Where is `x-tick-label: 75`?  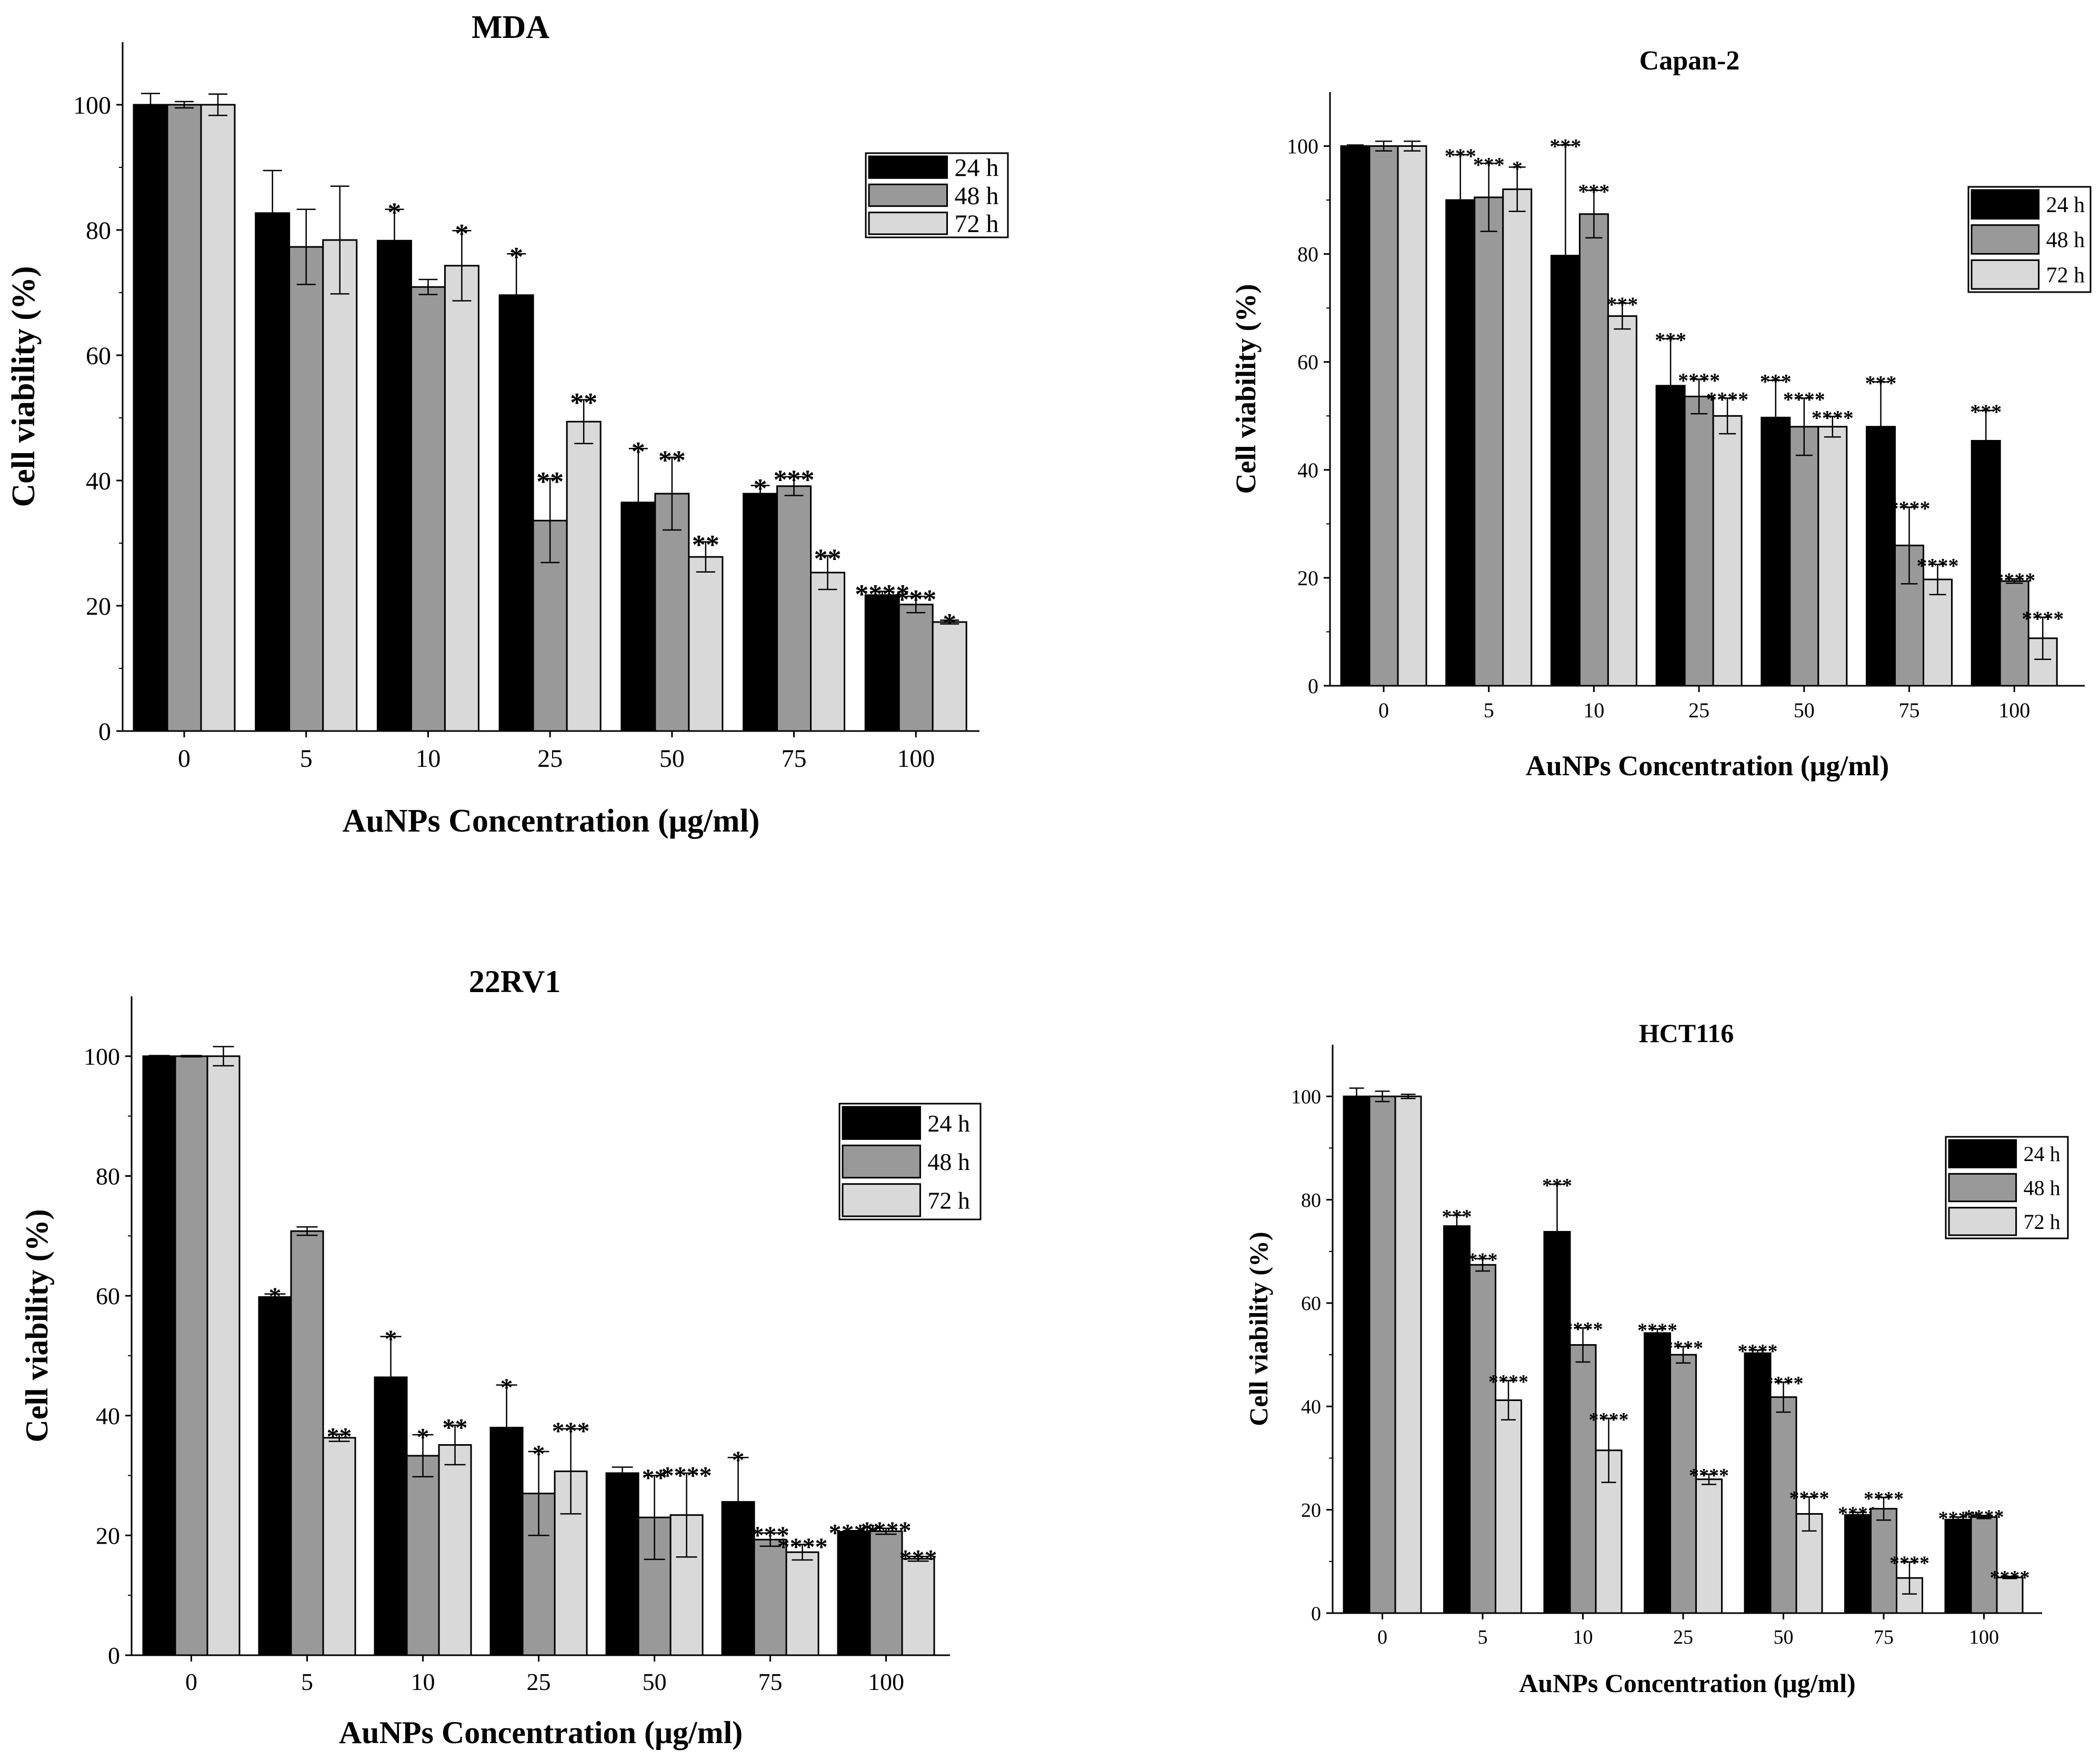 x-tick-label: 75 is located at coordinates (1884, 1637).